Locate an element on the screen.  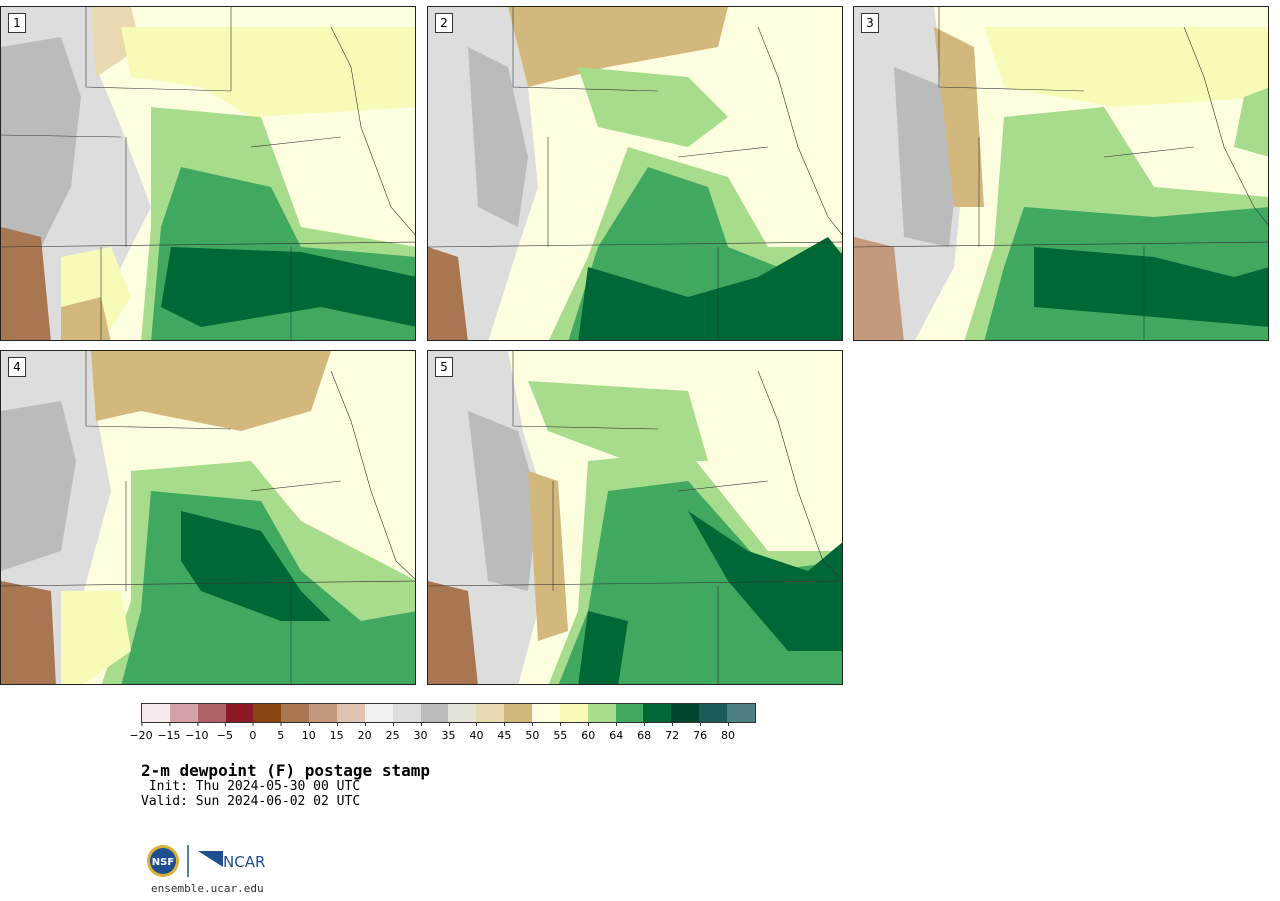
colorbar-tick-label: −20 is located at coordinates (141, 732).